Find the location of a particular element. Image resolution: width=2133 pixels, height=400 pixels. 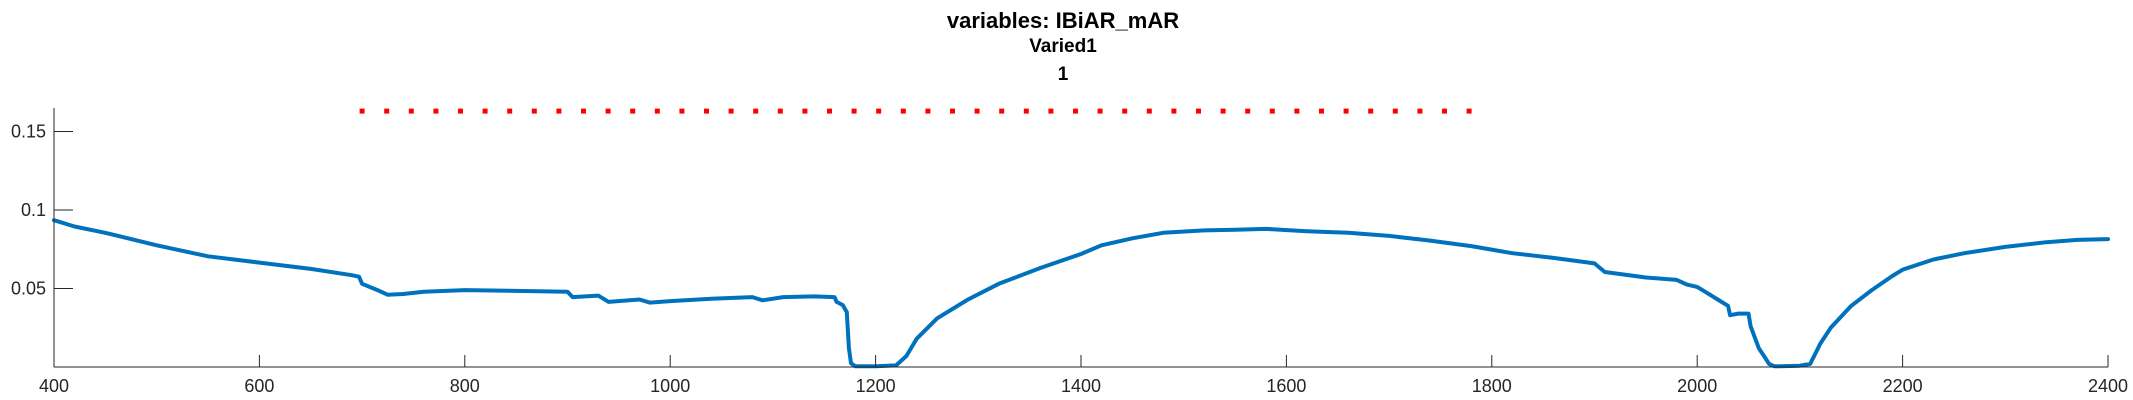

x-tick-label: 1200 is located at coordinates (876, 386).